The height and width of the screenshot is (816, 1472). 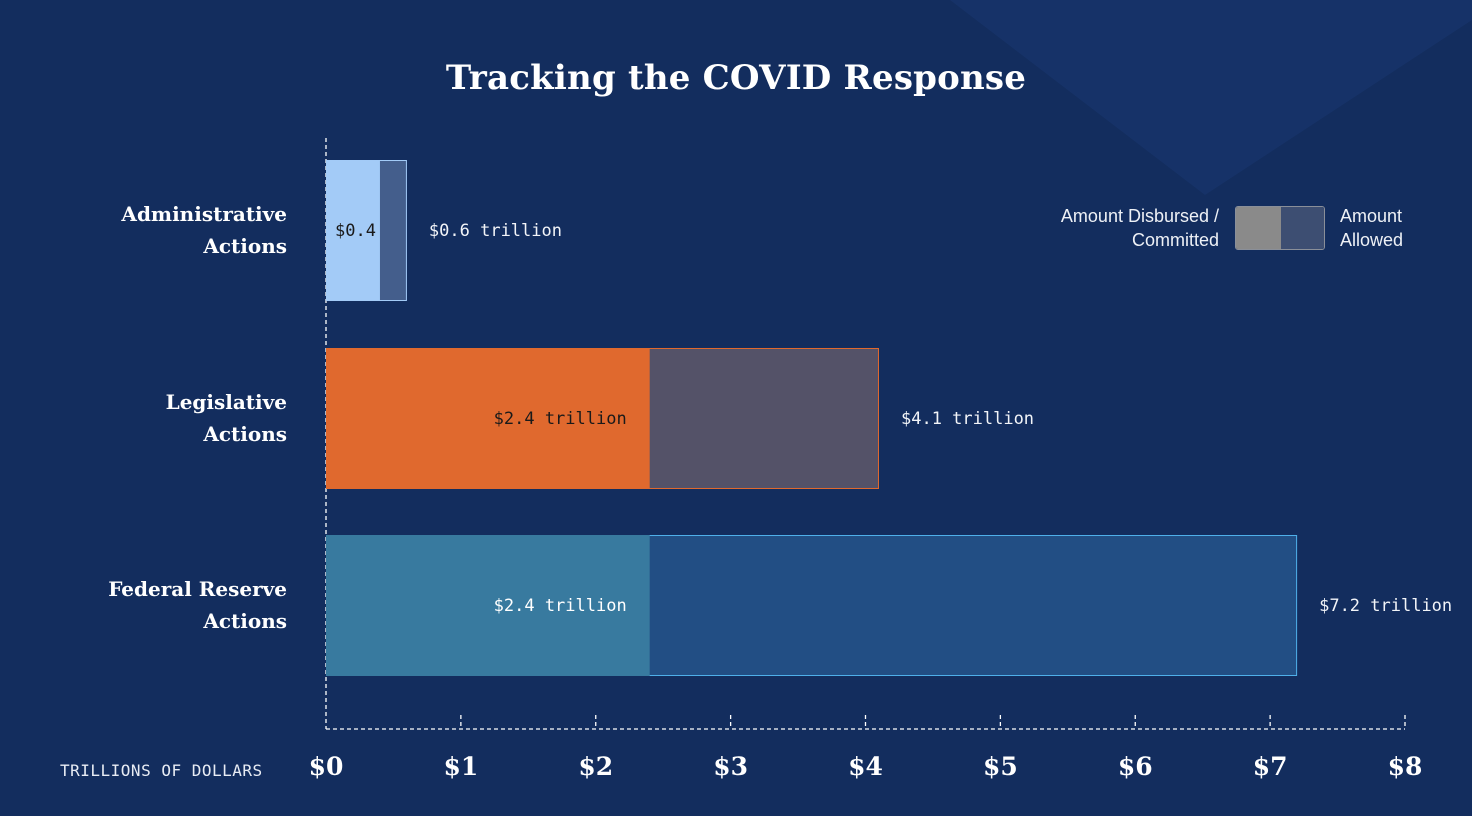 I want to click on legend-swatch, so click(x=1280, y=228).